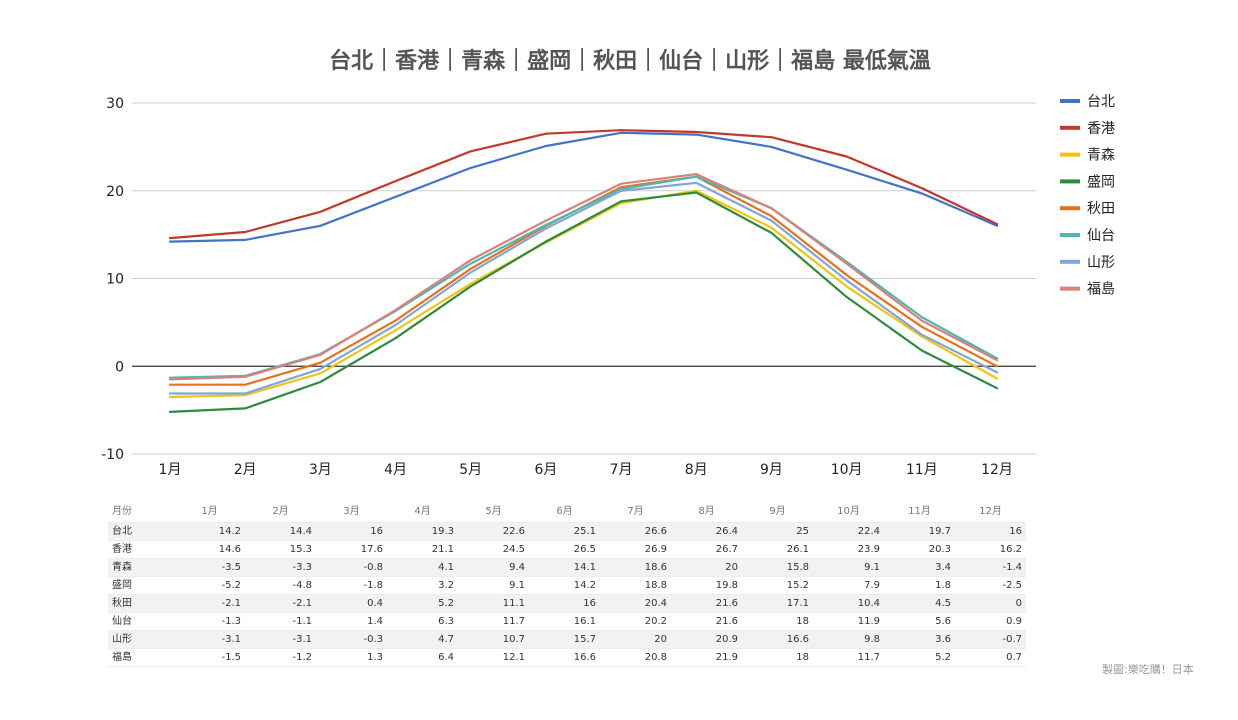 This screenshot has width=1238, height=720. What do you see at coordinates (868, 549) in the screenshot?
I see `table-cell: 23.9` at bounding box center [868, 549].